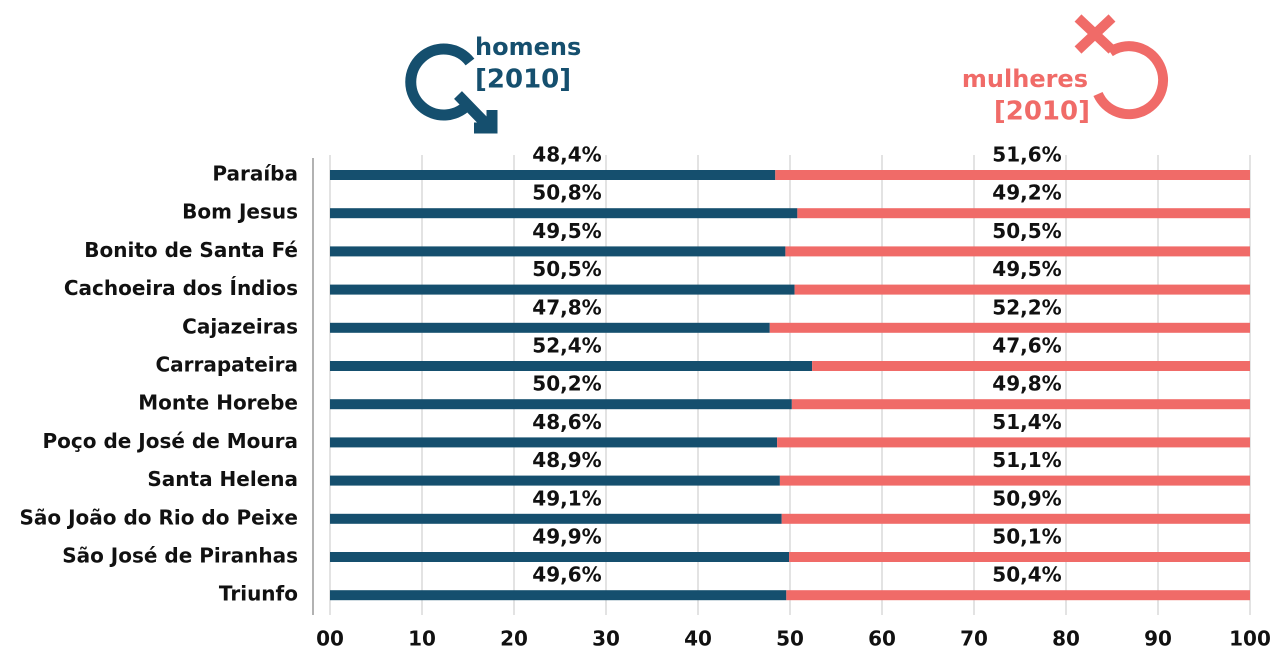 This screenshot has height=650, width=1274. I want to click on male-icon, so click(451, 88).